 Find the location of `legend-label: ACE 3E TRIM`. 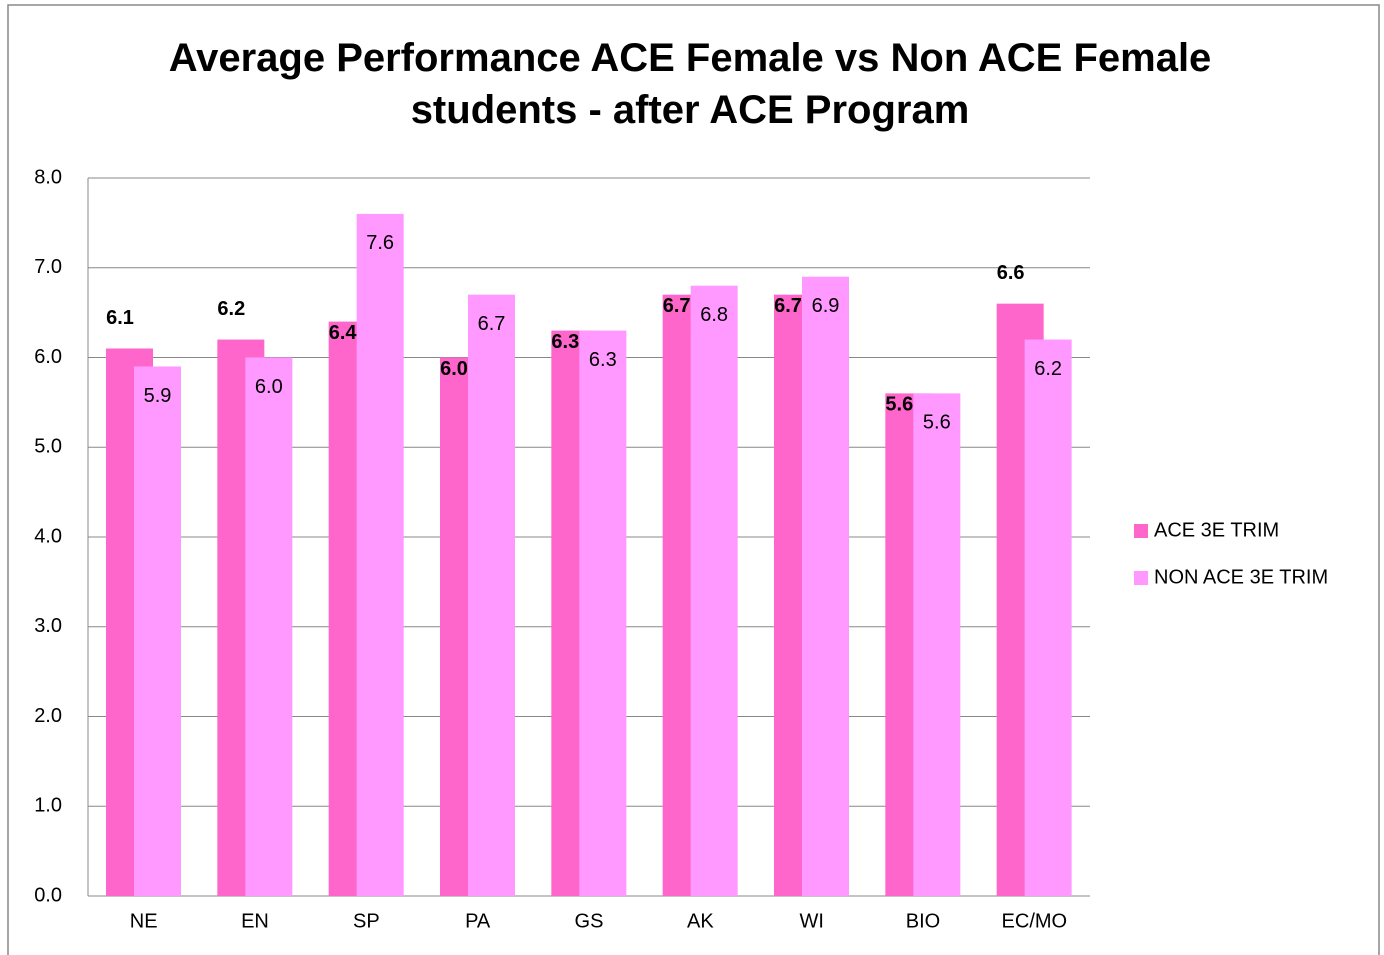

legend-label: ACE 3E TRIM is located at coordinates (1216, 530).